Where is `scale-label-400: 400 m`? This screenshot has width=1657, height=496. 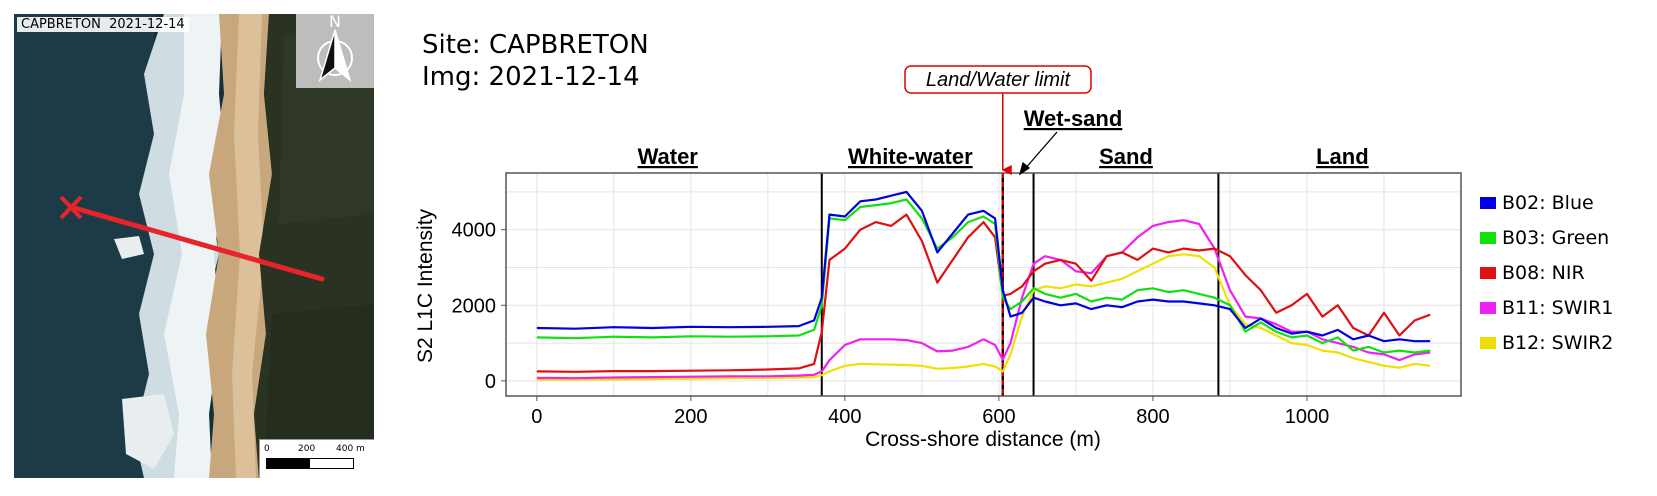
scale-label-400: 400 m is located at coordinates (350, 449).